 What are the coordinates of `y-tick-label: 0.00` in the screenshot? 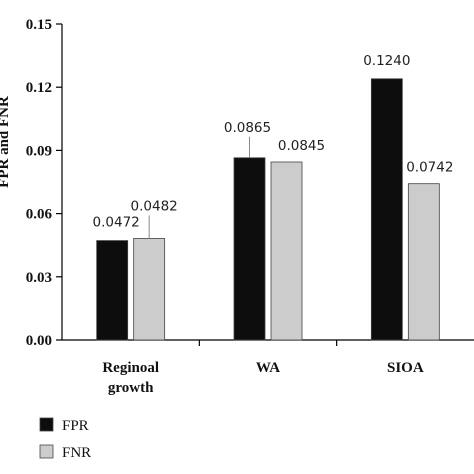 It's located at (39, 341).